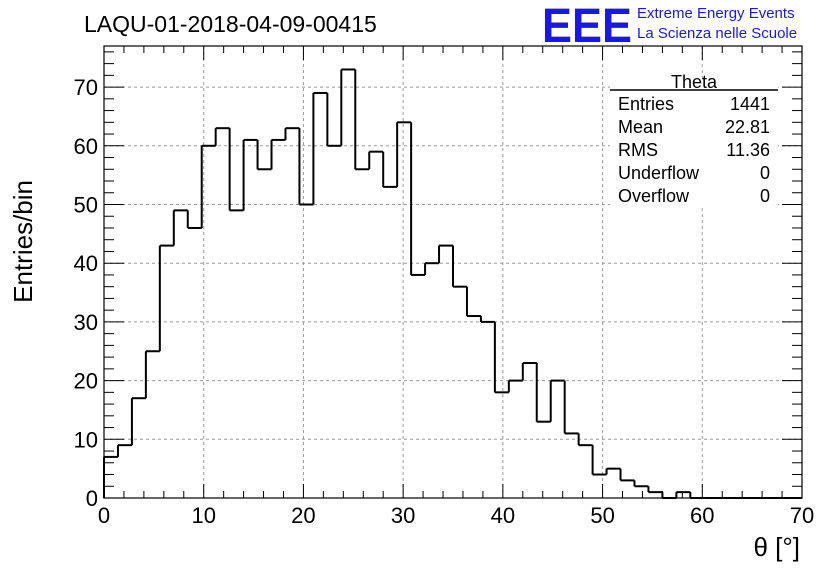  I want to click on x-tick-label: 10, so click(203, 515).